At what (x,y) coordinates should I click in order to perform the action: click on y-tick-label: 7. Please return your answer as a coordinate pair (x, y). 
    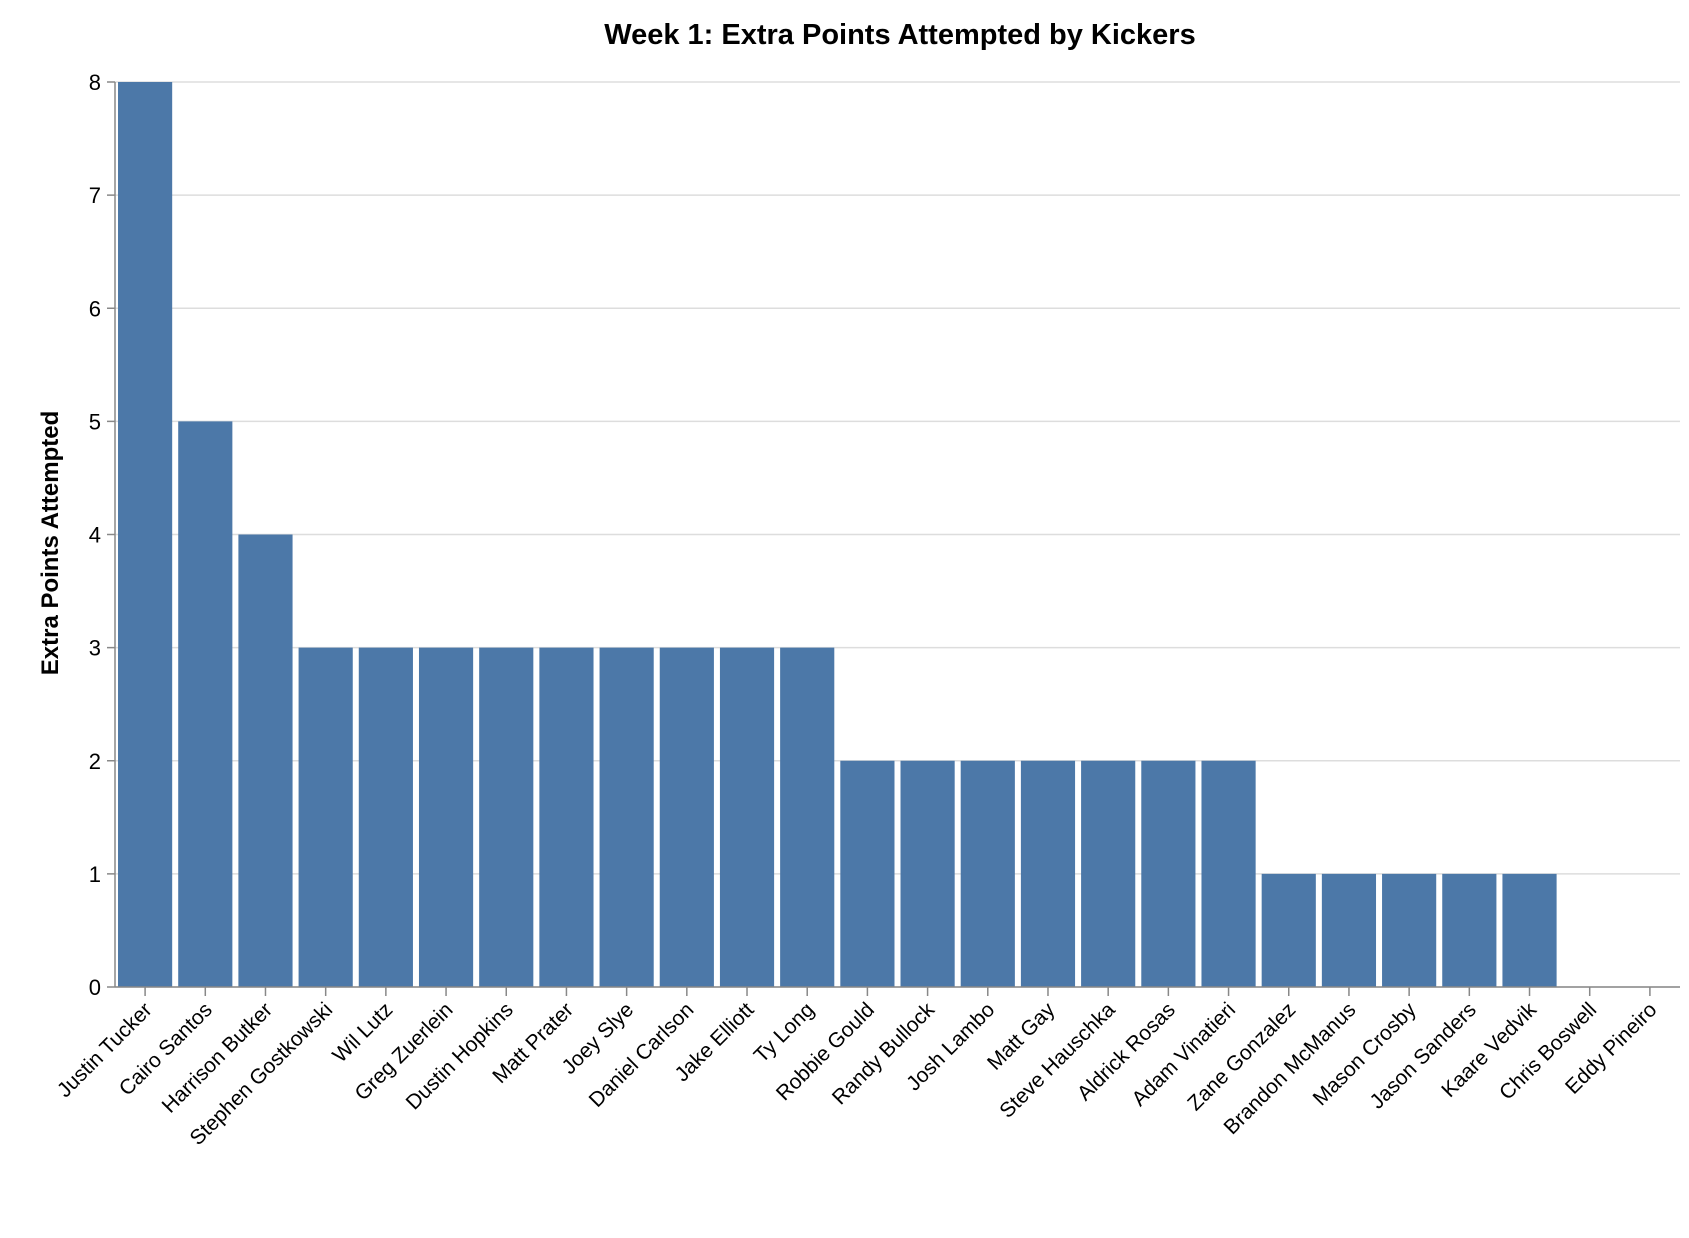
    Looking at the image, I should click on (95, 195).